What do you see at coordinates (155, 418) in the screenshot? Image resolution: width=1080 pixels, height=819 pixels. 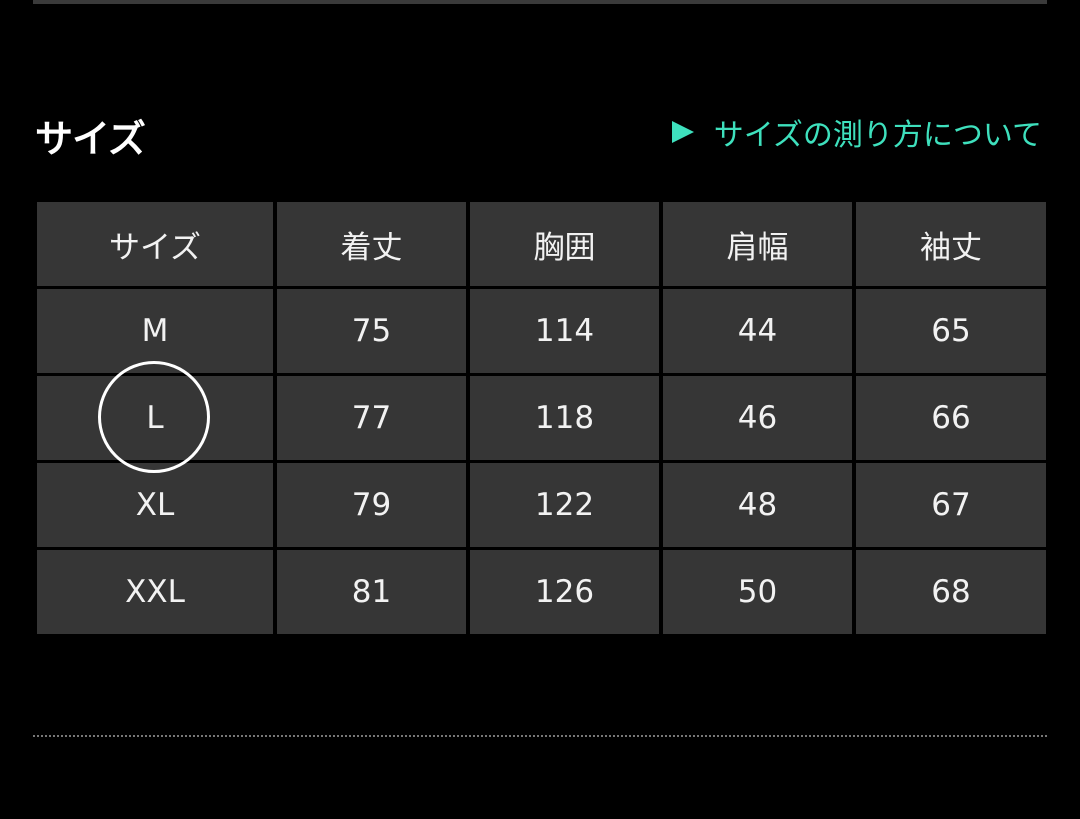 I see `table-cell: L` at bounding box center [155, 418].